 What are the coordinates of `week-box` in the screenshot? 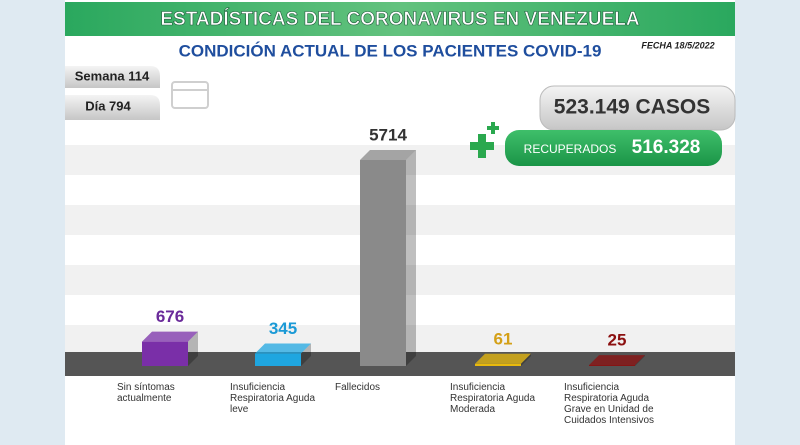 It's located at (112, 77).